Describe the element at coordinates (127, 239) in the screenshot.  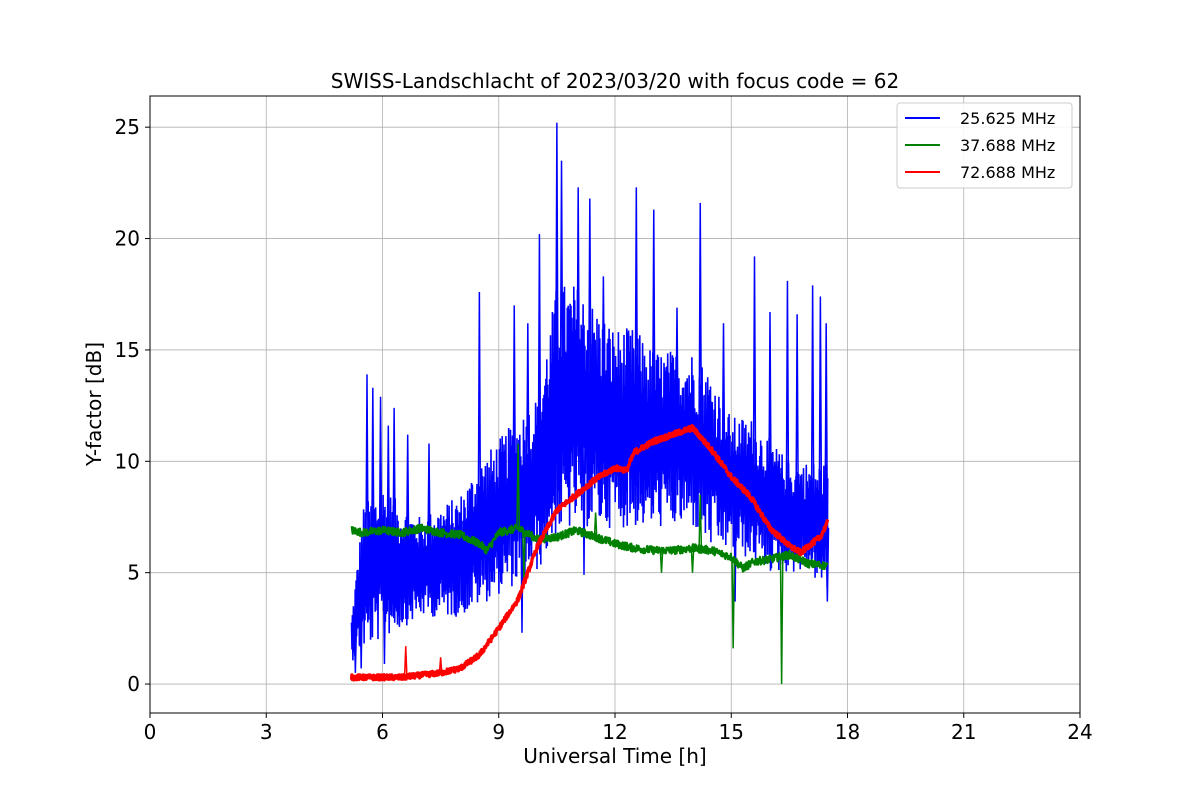
I see `y-tick-label: 20` at that location.